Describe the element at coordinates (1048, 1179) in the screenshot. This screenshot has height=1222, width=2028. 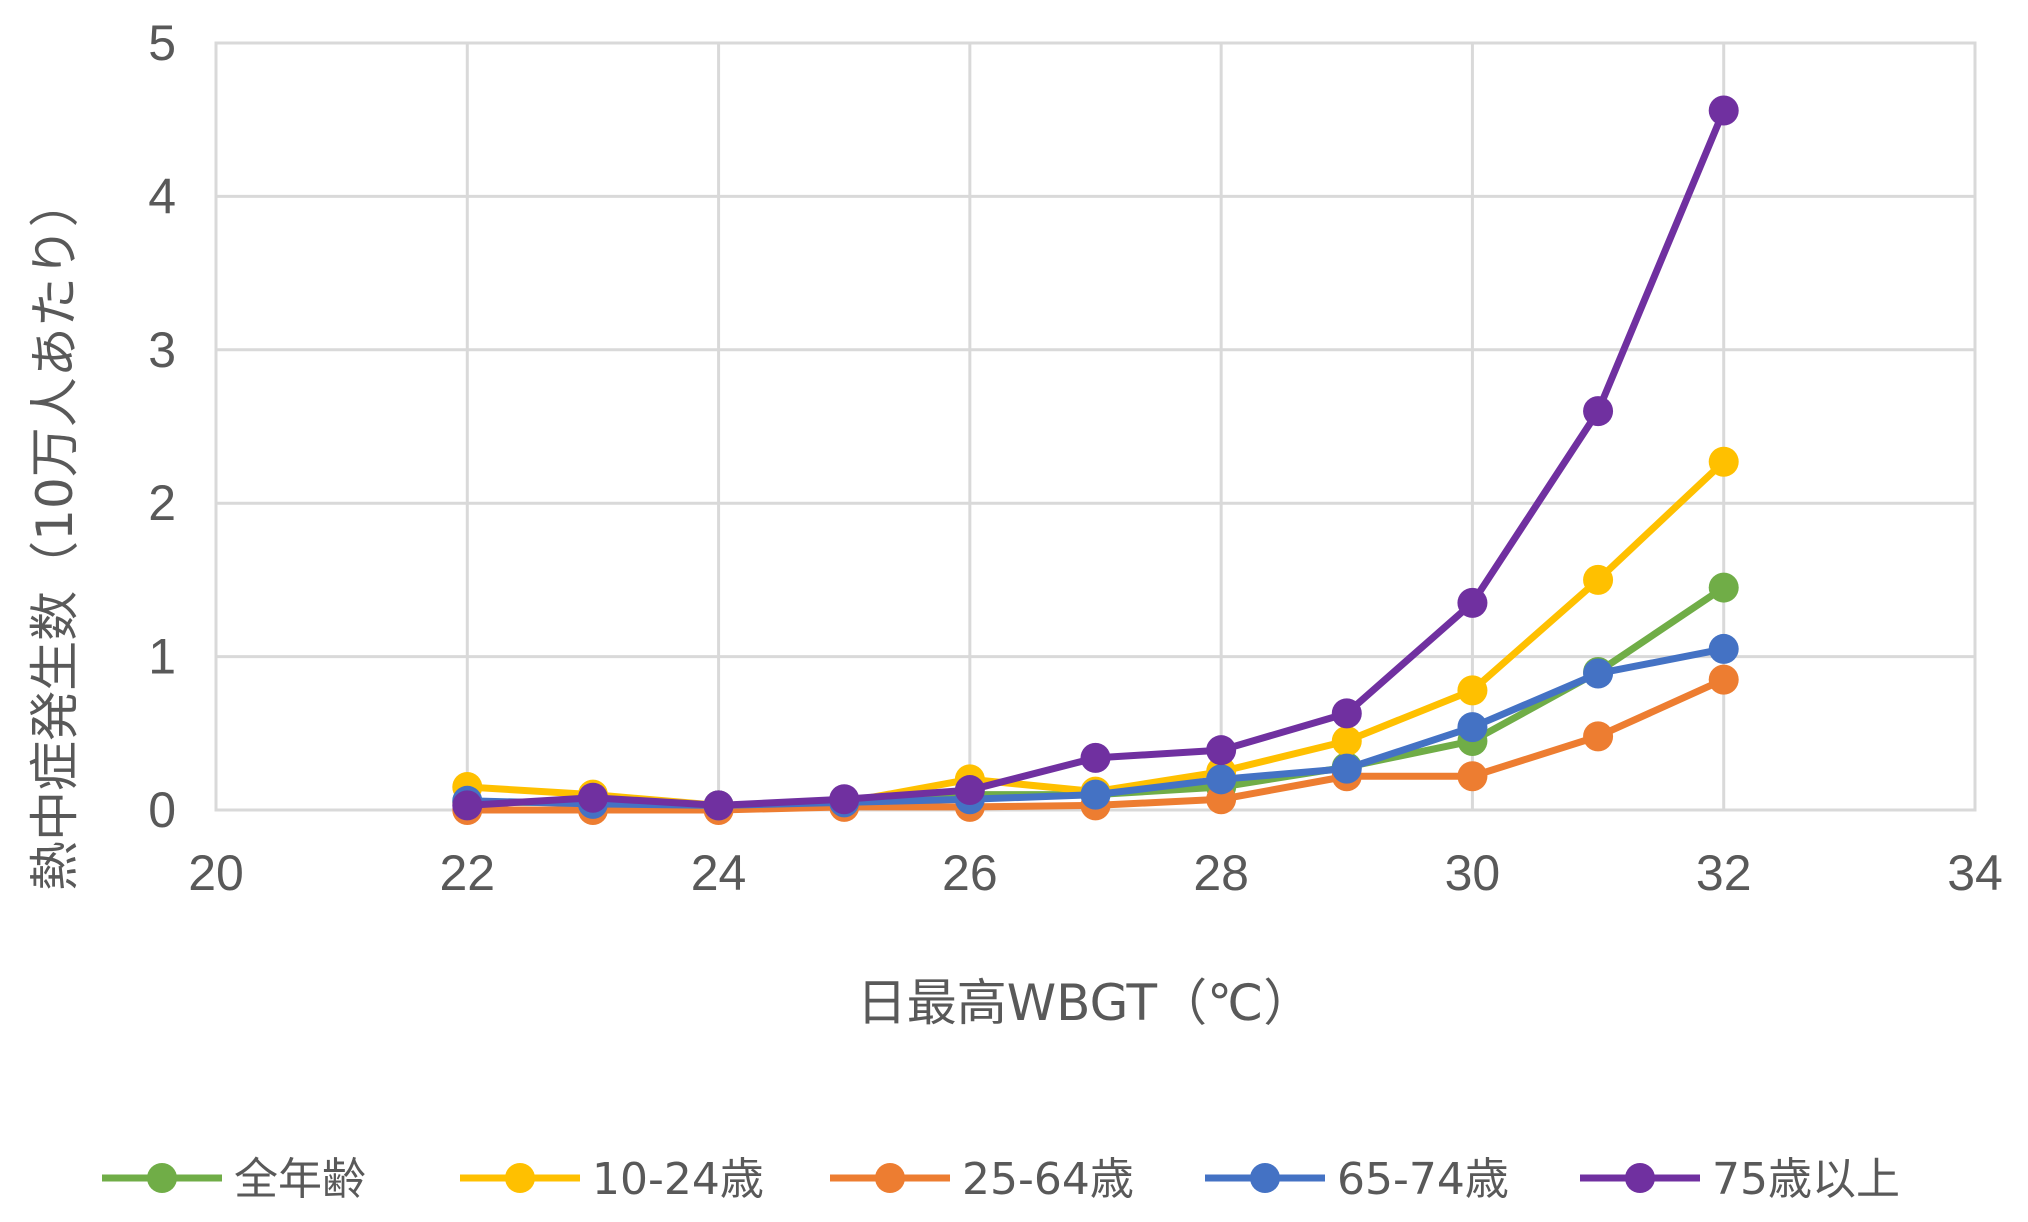
I see `legend-label: 25-64歳` at that location.